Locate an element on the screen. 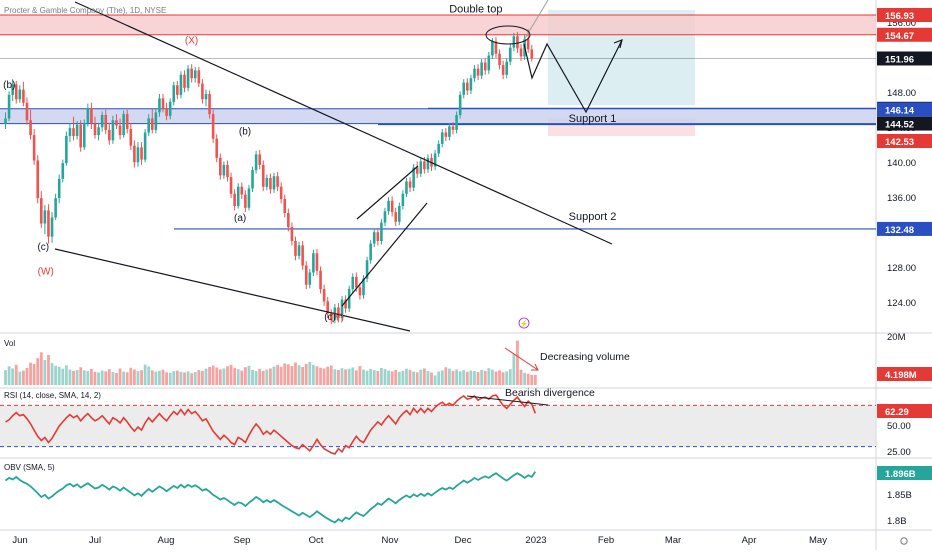  decreasing-volume-arrow is located at coordinates (521, 359).